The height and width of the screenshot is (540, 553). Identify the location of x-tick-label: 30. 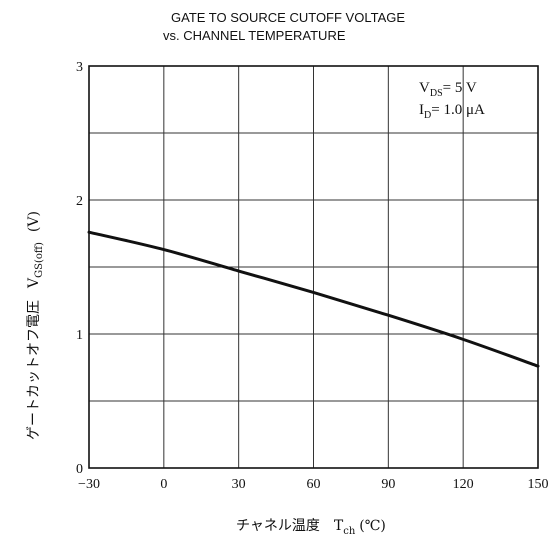
(239, 484).